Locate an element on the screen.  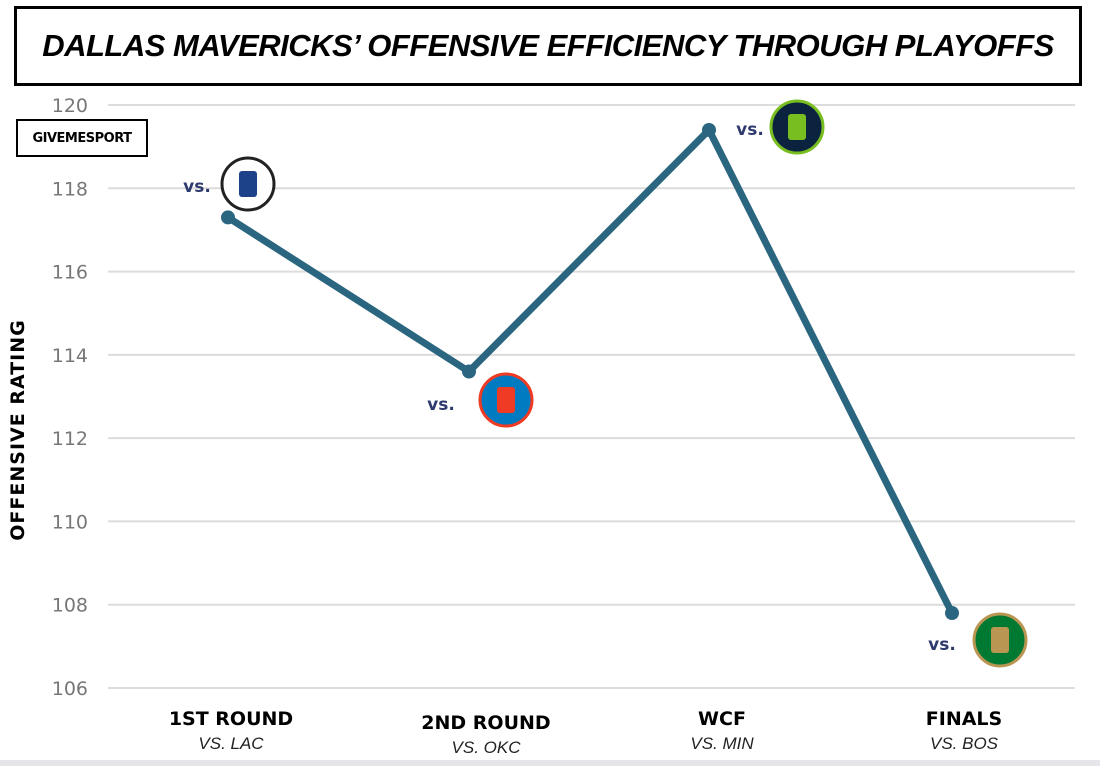
y-tick-label: 110 is located at coordinates (70, 522).